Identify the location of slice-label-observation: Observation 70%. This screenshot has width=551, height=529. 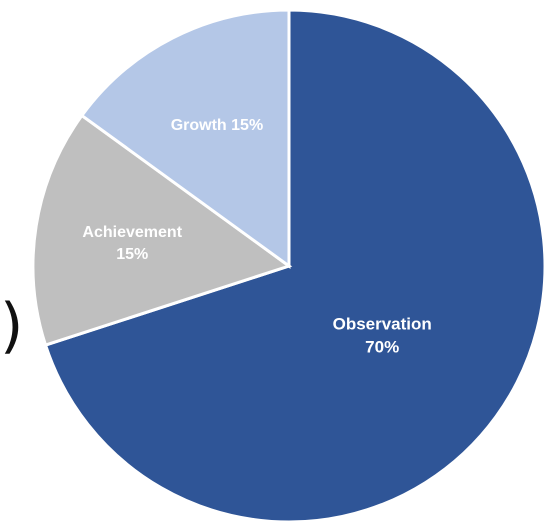
(382, 336).